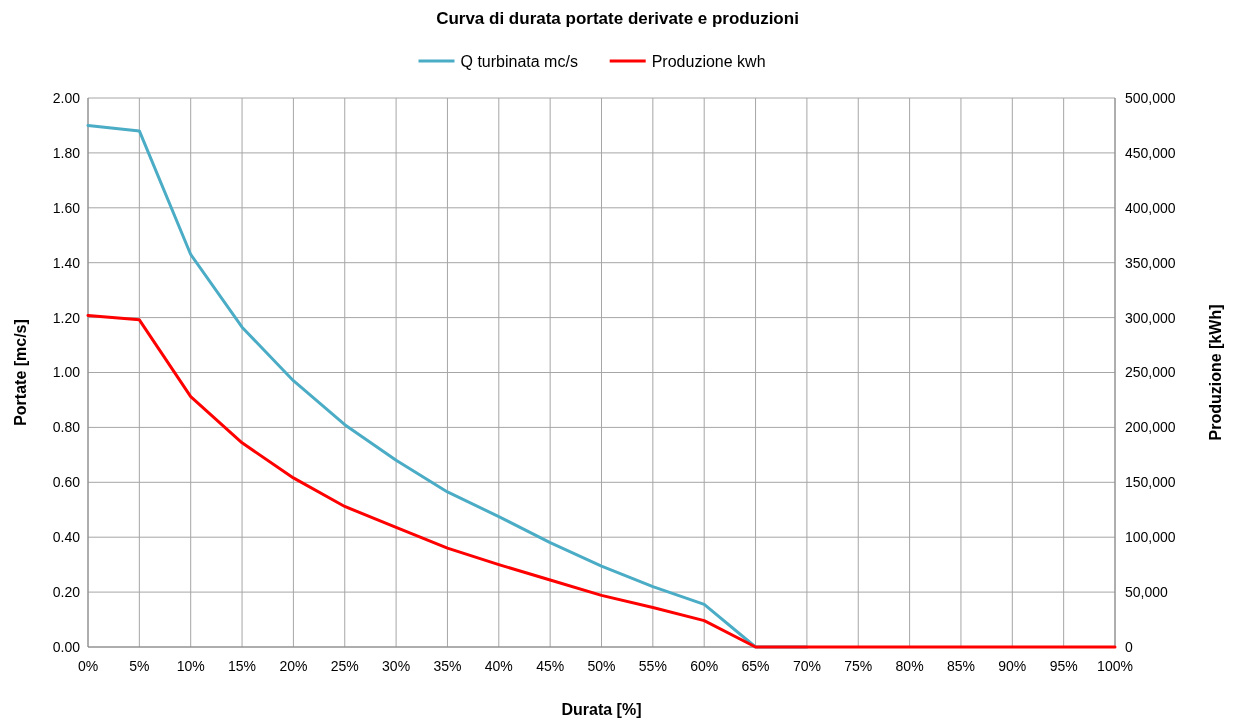 Image resolution: width=1235 pixels, height=723 pixels. What do you see at coordinates (704, 666) in the screenshot?
I see `x-tick-label: 60%` at bounding box center [704, 666].